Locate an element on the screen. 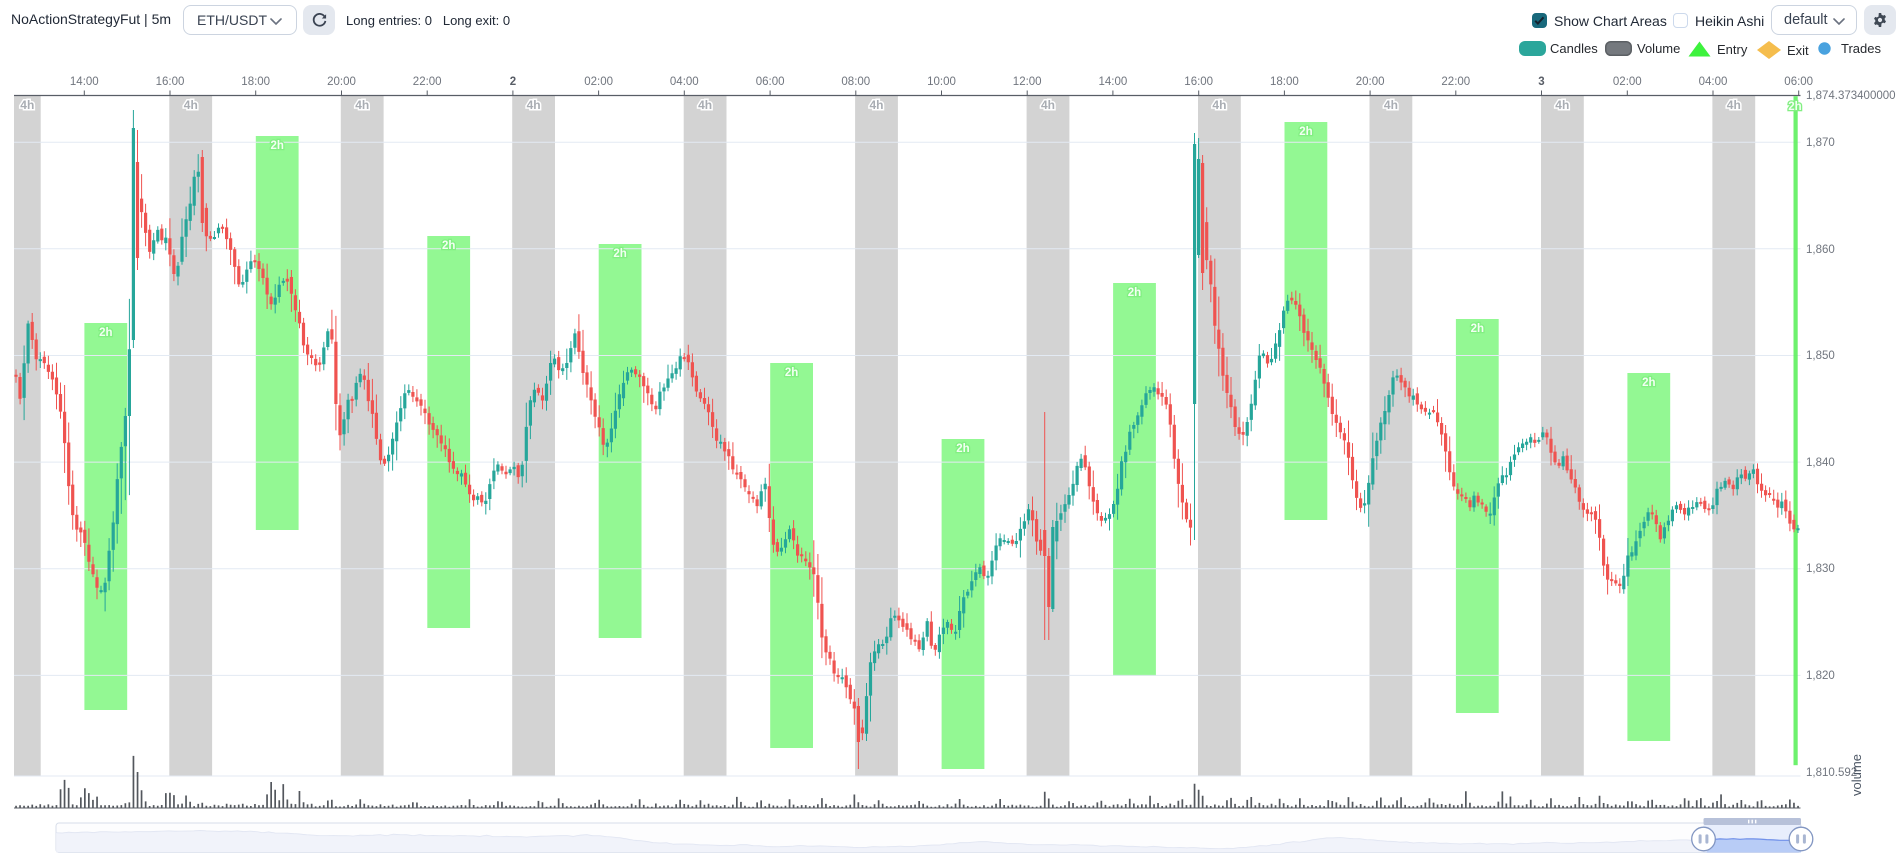 The width and height of the screenshot is (1902, 864). svg-text: 3 is located at coordinates (1541, 82).